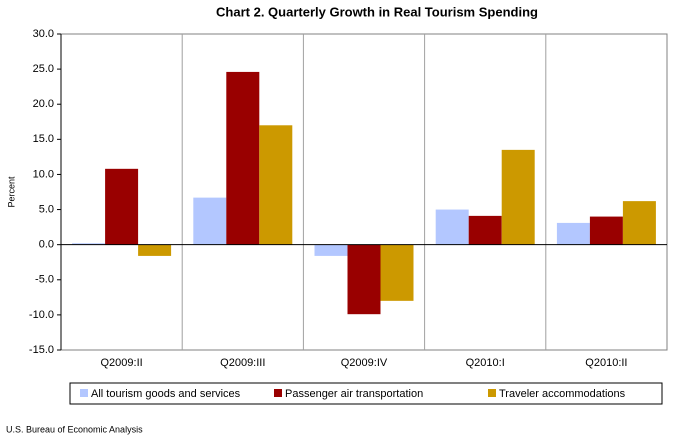 This screenshot has width=673, height=438. What do you see at coordinates (44, 280) in the screenshot?
I see `y-tick-label: -5.0` at bounding box center [44, 280].